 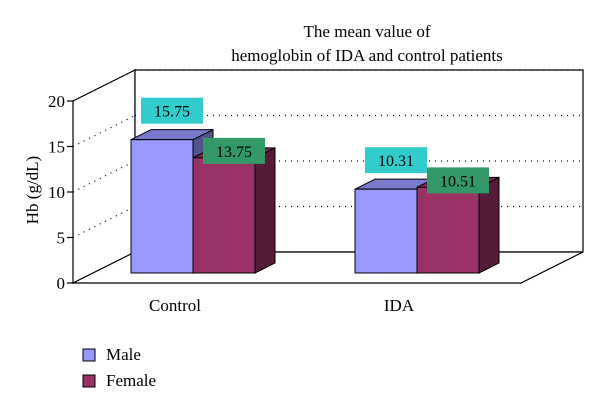 I want to click on chart-title-line-2: hemoglobin of IDA and control patients, so click(x=366, y=55).